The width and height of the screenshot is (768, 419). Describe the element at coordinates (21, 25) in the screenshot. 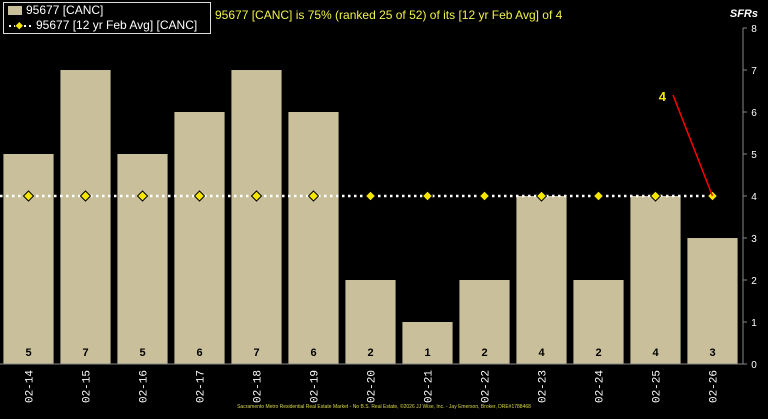

I see `average-line-swatch` at that location.